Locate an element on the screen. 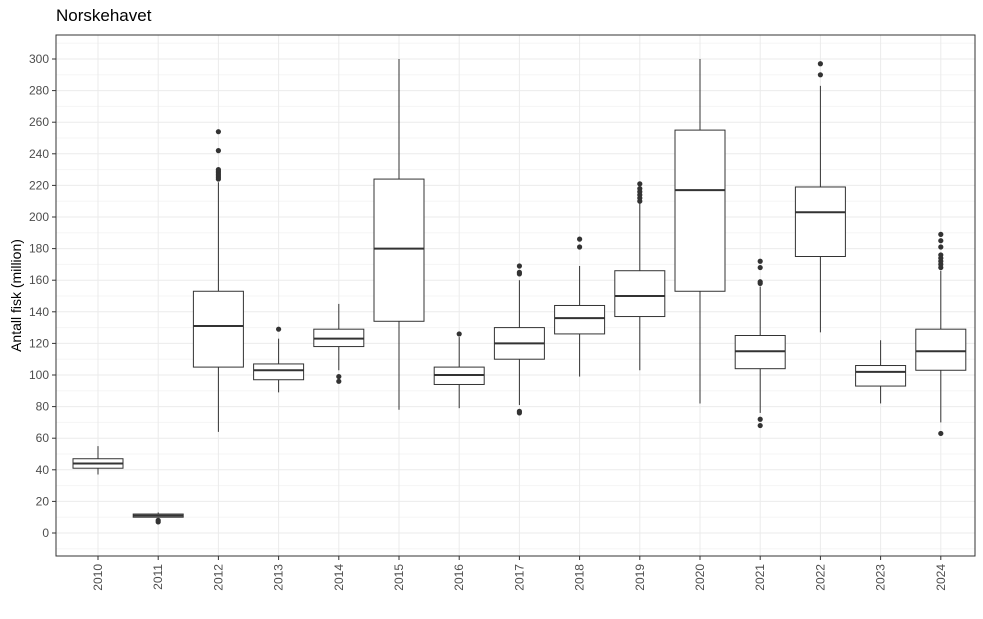 The height and width of the screenshot is (619, 983). x-tick-label: 2020 is located at coordinates (700, 577).